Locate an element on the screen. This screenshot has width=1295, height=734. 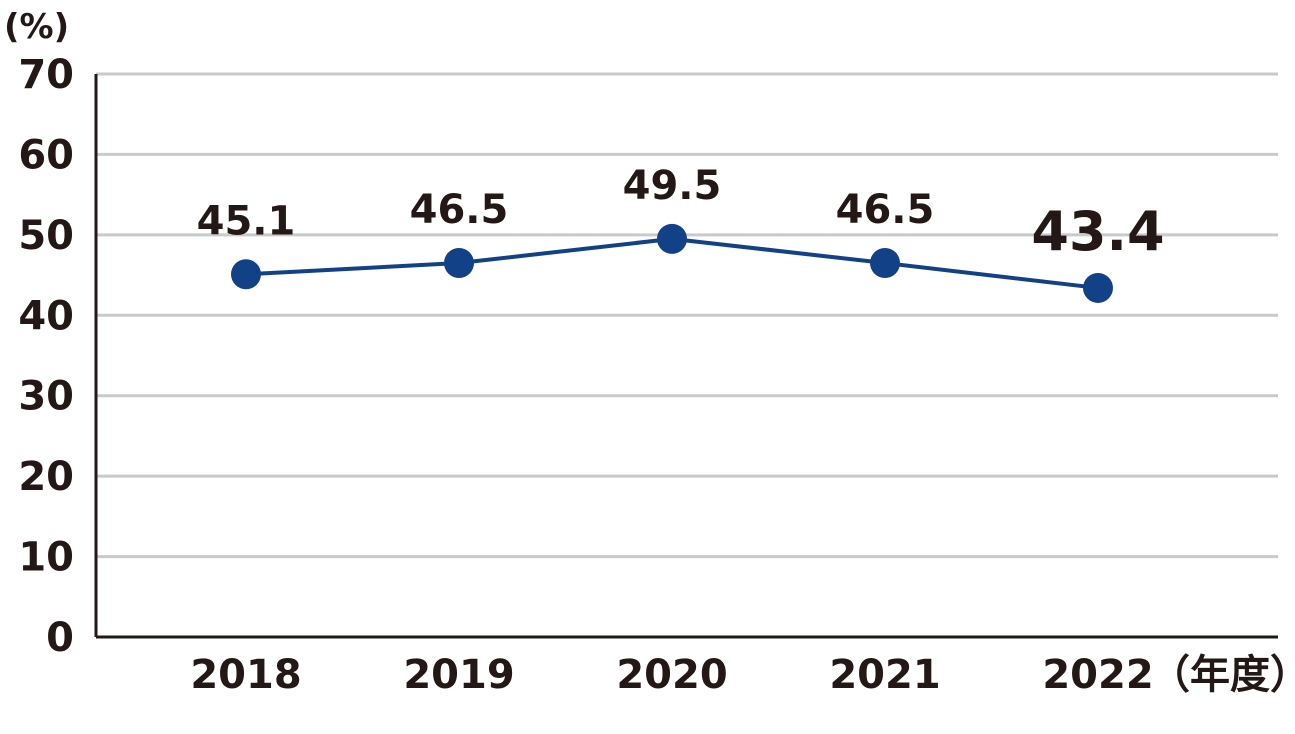
data-point-2022 is located at coordinates (1098, 287).